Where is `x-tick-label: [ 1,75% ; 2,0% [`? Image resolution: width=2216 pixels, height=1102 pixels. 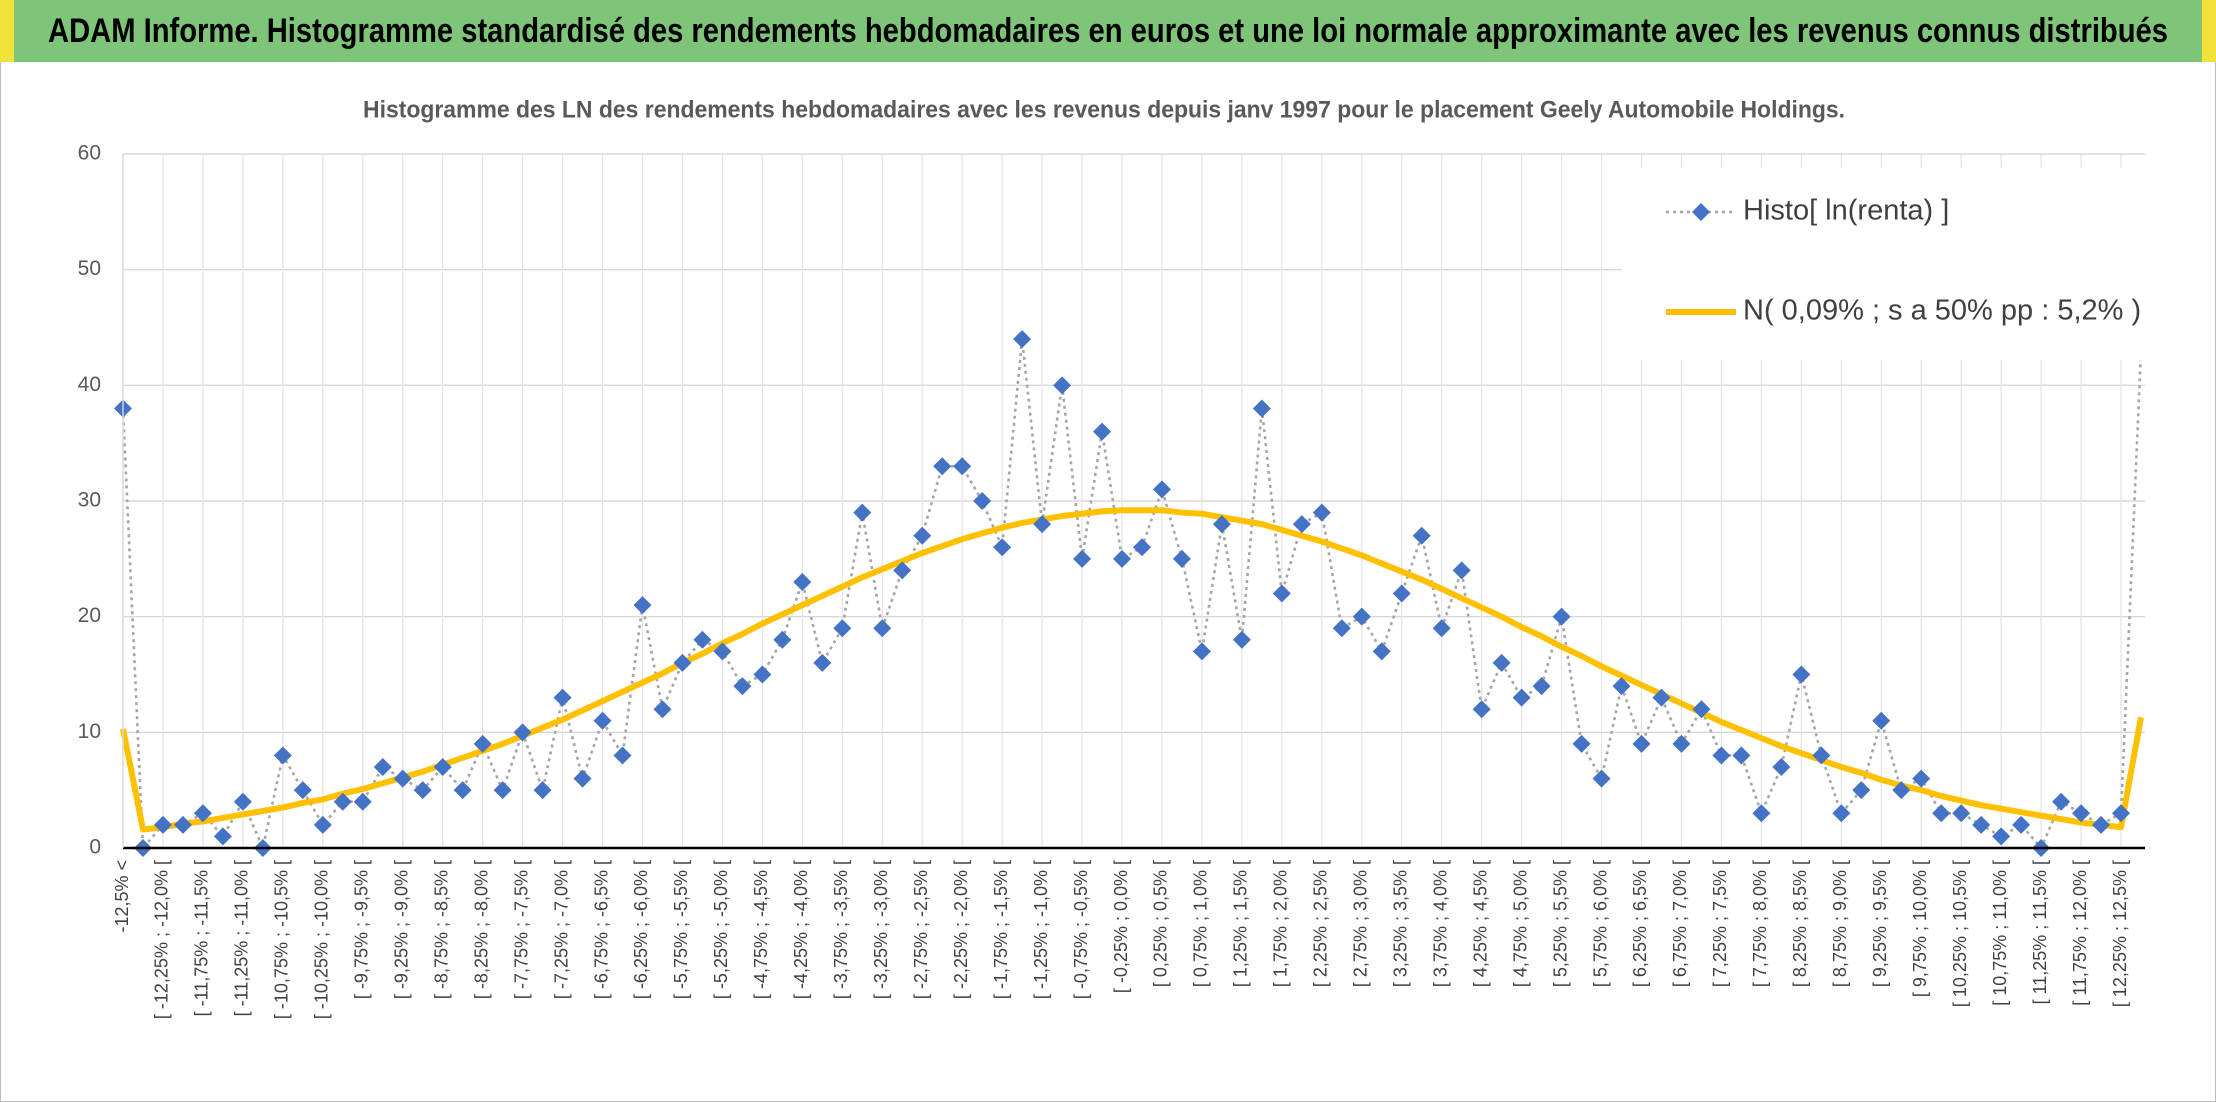
x-tick-label: [ 1,75% ; 2,0% [ is located at coordinates (1281, 923).